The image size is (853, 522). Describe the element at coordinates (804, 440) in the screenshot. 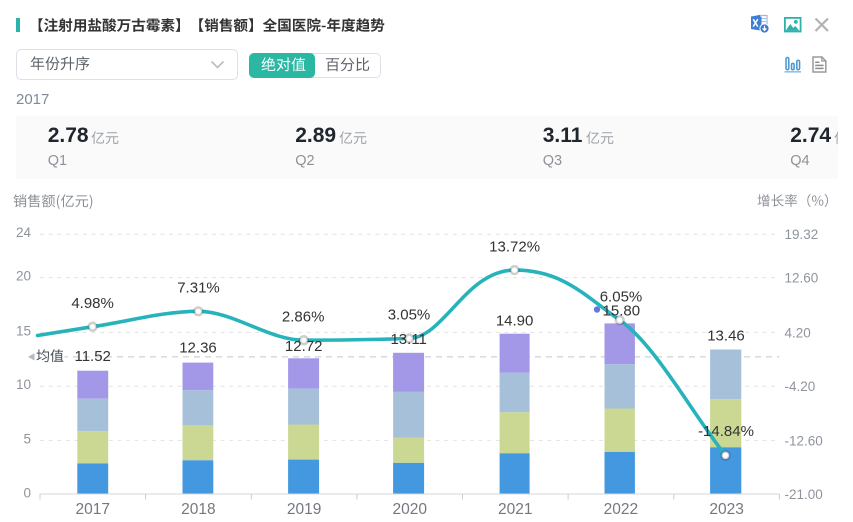

I see `svg-text: -12.60` at that location.